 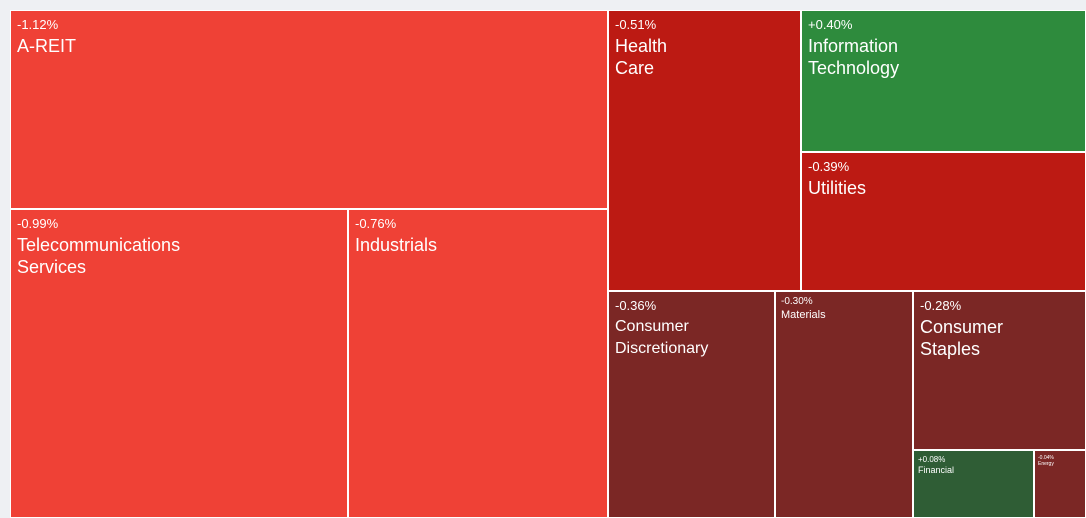 I want to click on tile-consumer-staples: -0.28% Consumer Staples, so click(x=999, y=370).